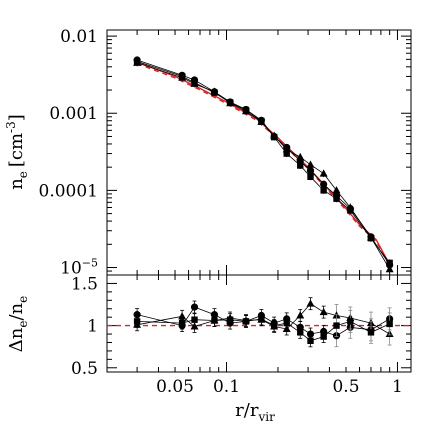 This screenshot has width=436, height=436. What do you see at coordinates (226, 387) in the screenshot?
I see `bottom-xtick-label: 0.1` at bounding box center [226, 387].